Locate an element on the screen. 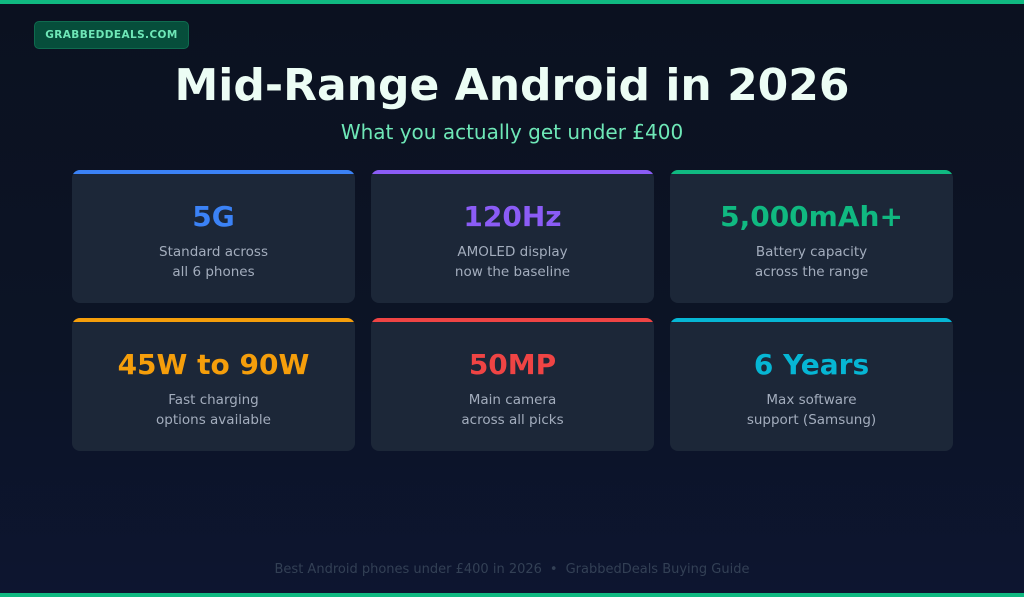 This screenshot has height=597, width=1024. stat-desc-line1: Max software is located at coordinates (811, 400).